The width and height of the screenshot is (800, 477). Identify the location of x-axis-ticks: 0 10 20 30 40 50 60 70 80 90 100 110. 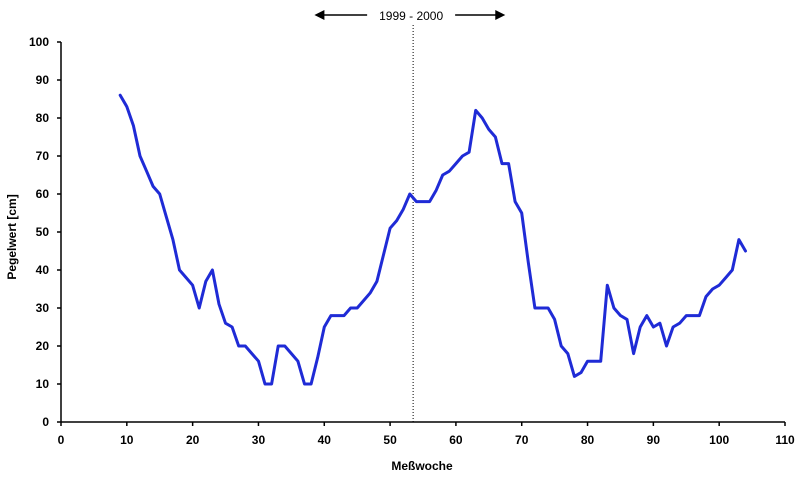
(426, 434).